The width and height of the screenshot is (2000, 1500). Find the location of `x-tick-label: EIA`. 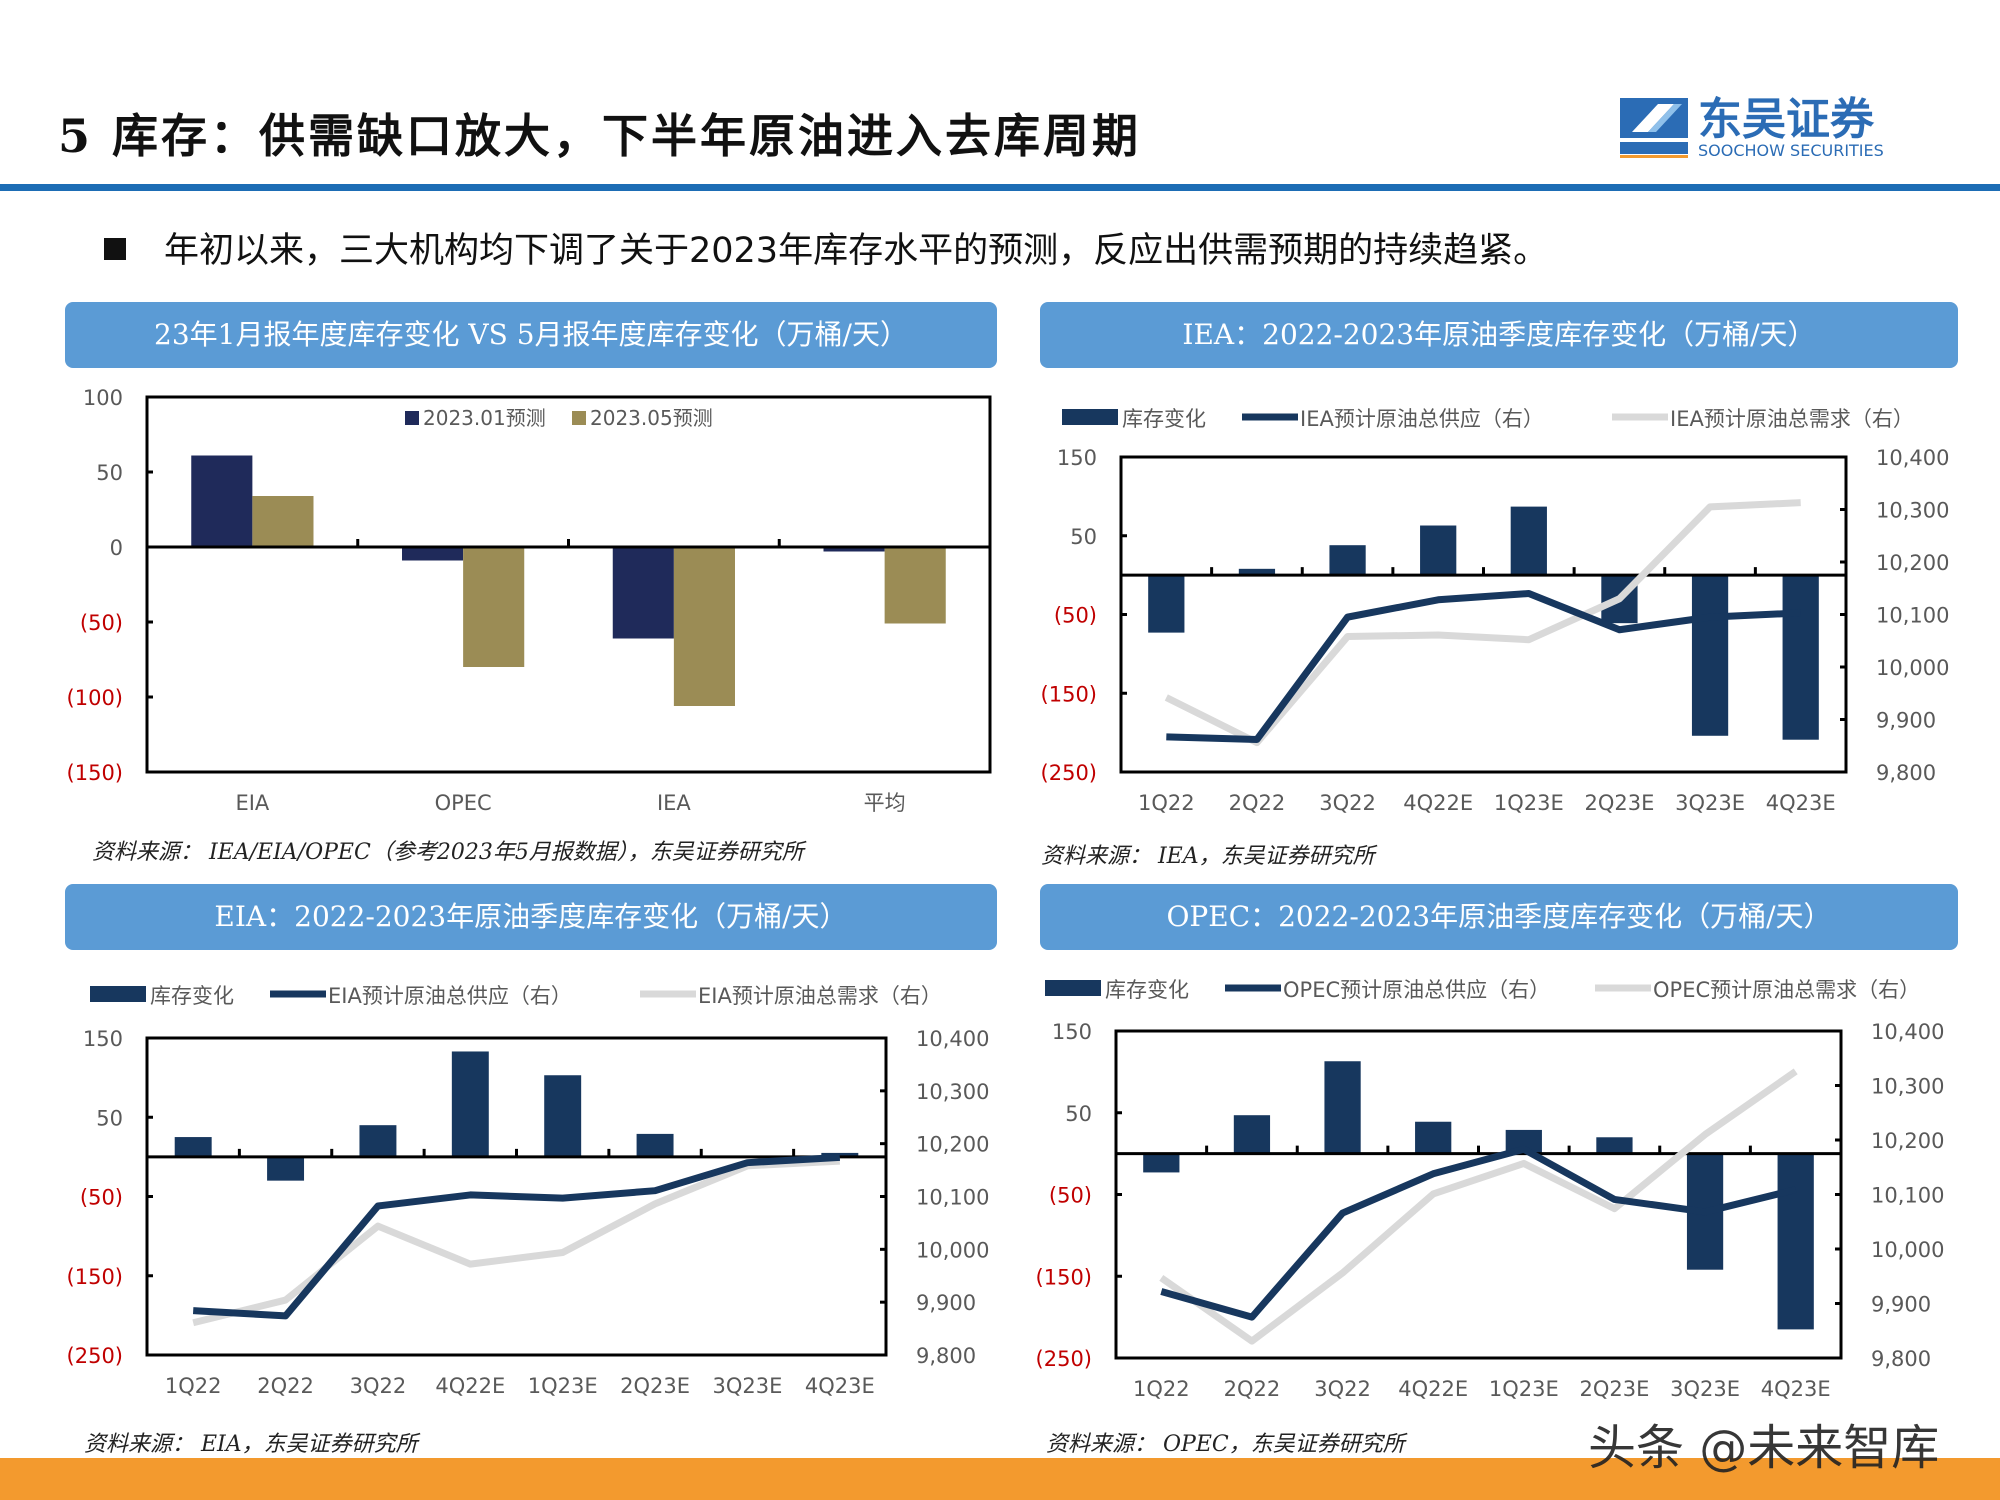

x-tick-label: EIA is located at coordinates (252, 803).